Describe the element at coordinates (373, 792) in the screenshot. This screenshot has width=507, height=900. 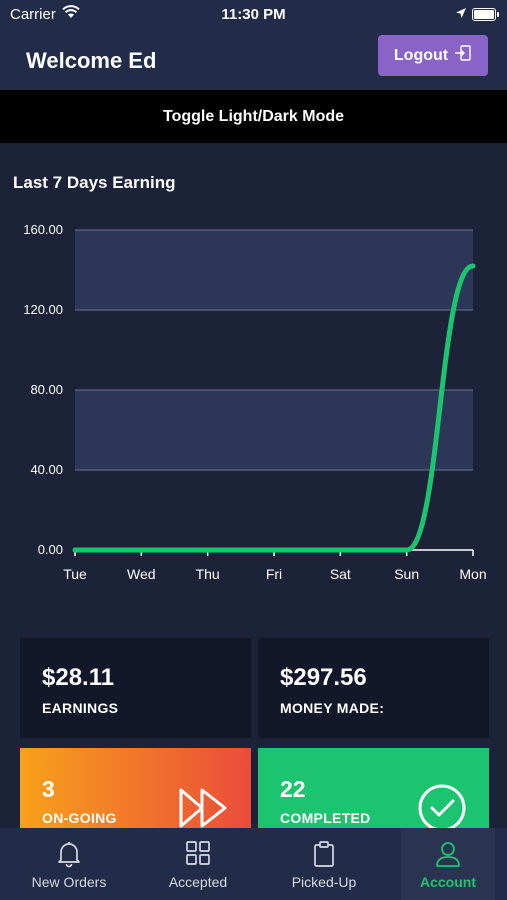
I see `completed-tile: 22 COMPLETED` at that location.